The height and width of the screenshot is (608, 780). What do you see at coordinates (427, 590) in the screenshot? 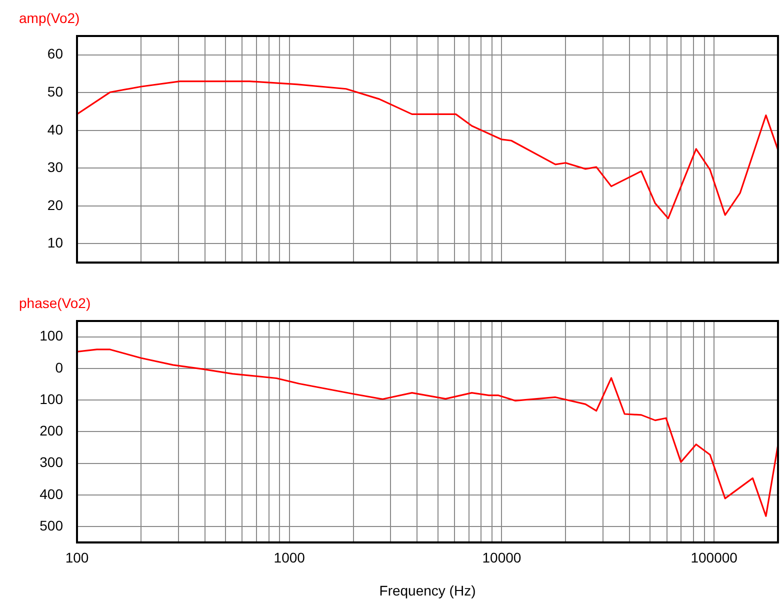
I see `x-axis-title: Frequency (Hz)` at bounding box center [427, 590].